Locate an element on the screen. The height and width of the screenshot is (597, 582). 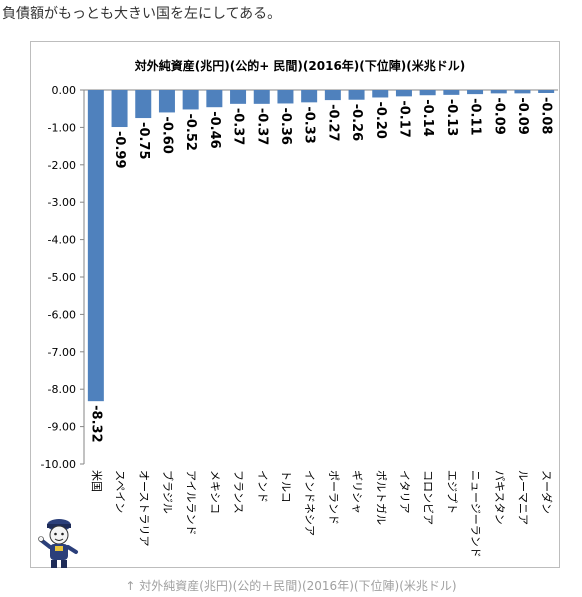
category-label: パキスタン is located at coordinates (499, 497).